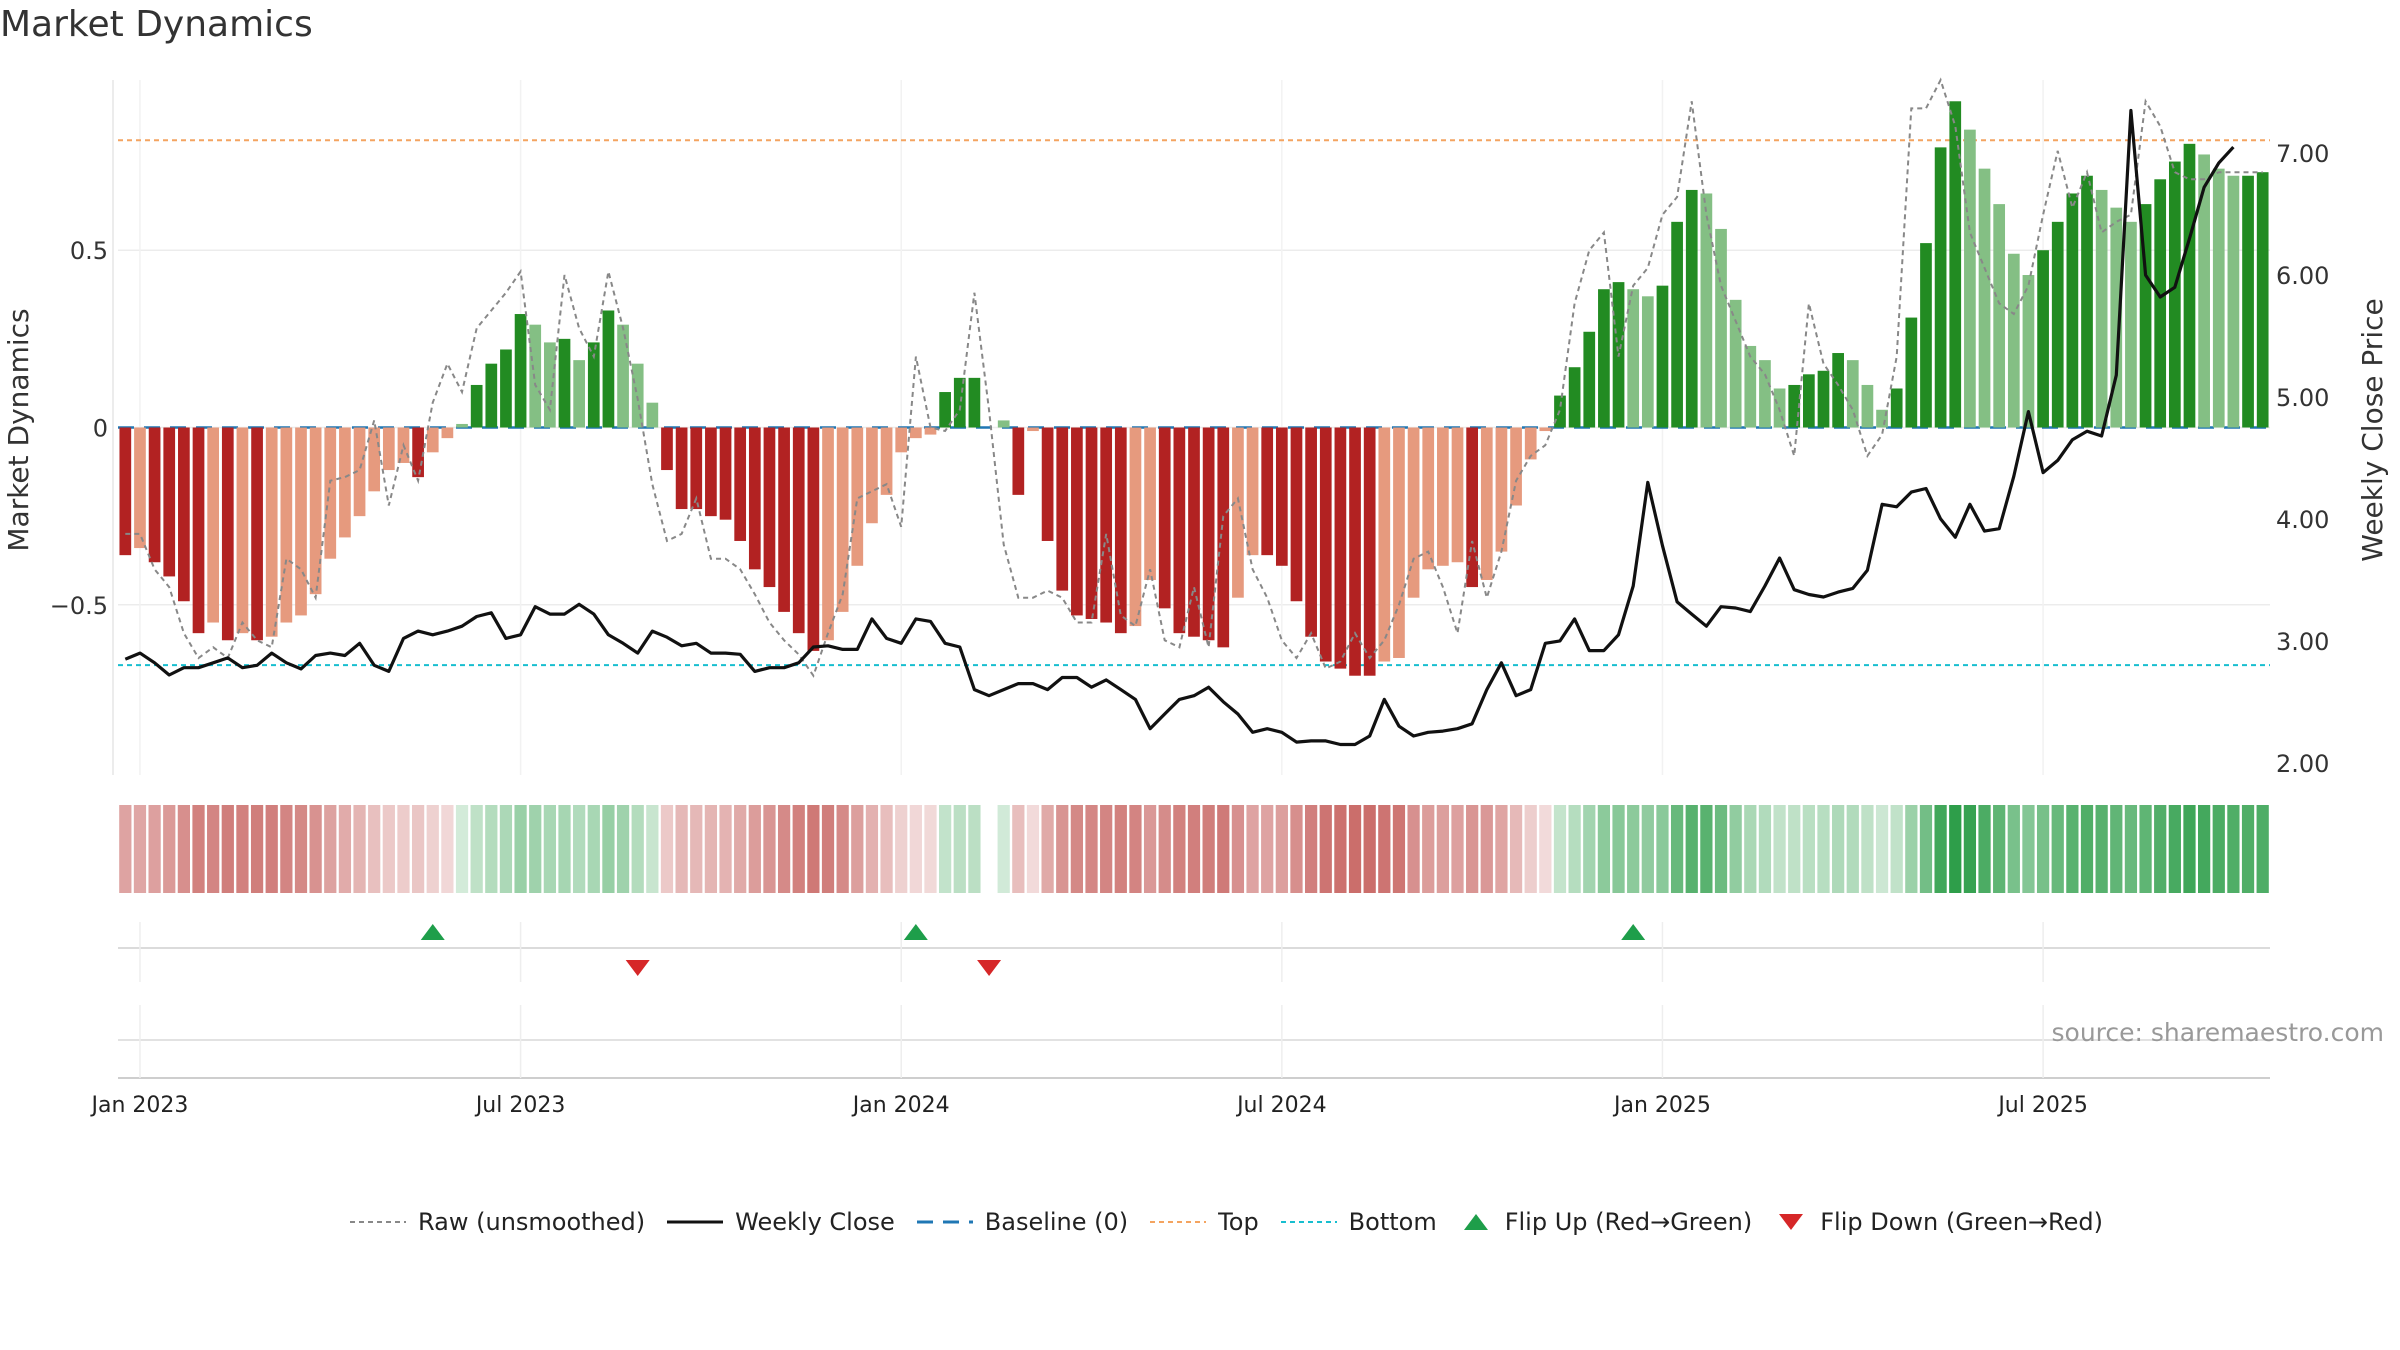 This screenshot has width=2400, height=1350. I want to click on y-tick-label-right: 7.00, so click(2302, 154).